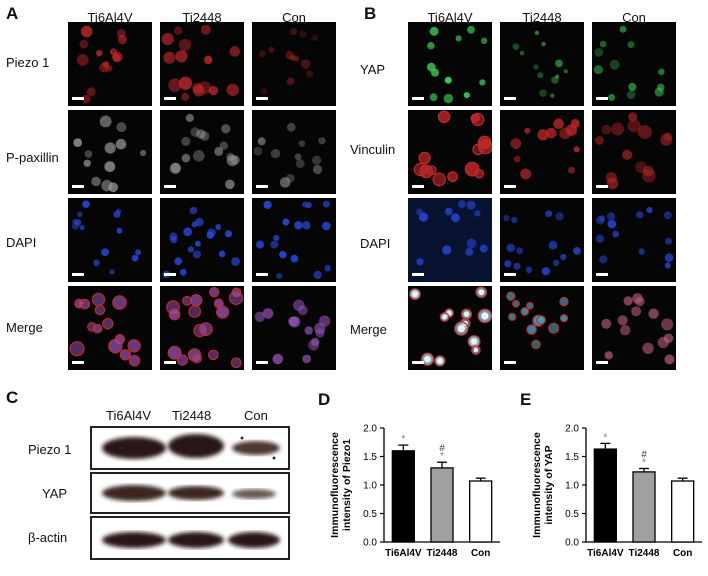 This screenshot has height=576, width=708. I want to click on blot-bactin, so click(190, 538).